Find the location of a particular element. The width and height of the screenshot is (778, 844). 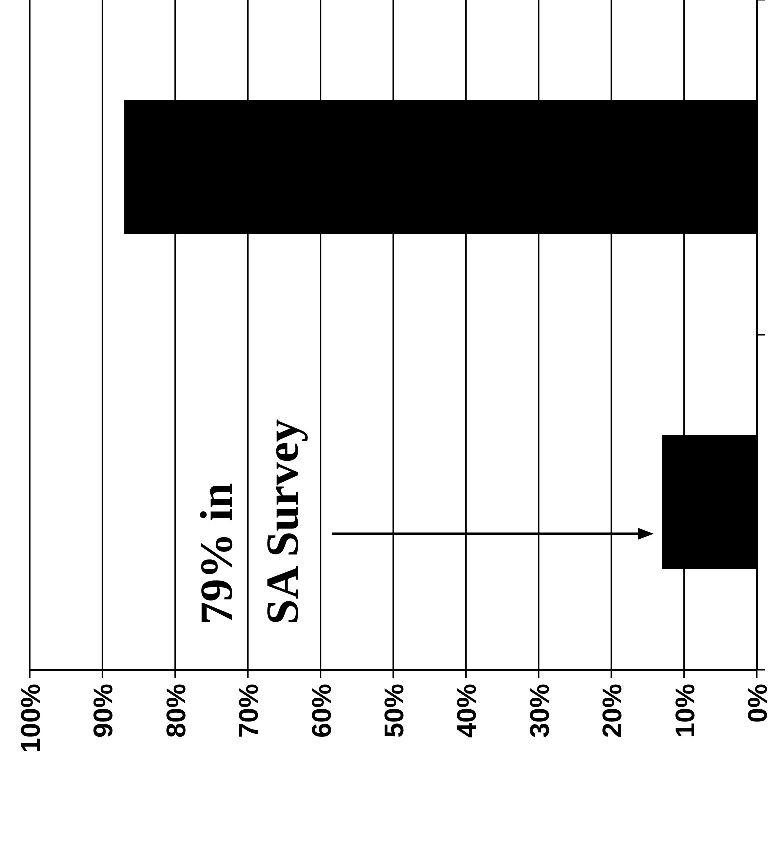

x-tick-label: 100% is located at coordinates (31, 719).